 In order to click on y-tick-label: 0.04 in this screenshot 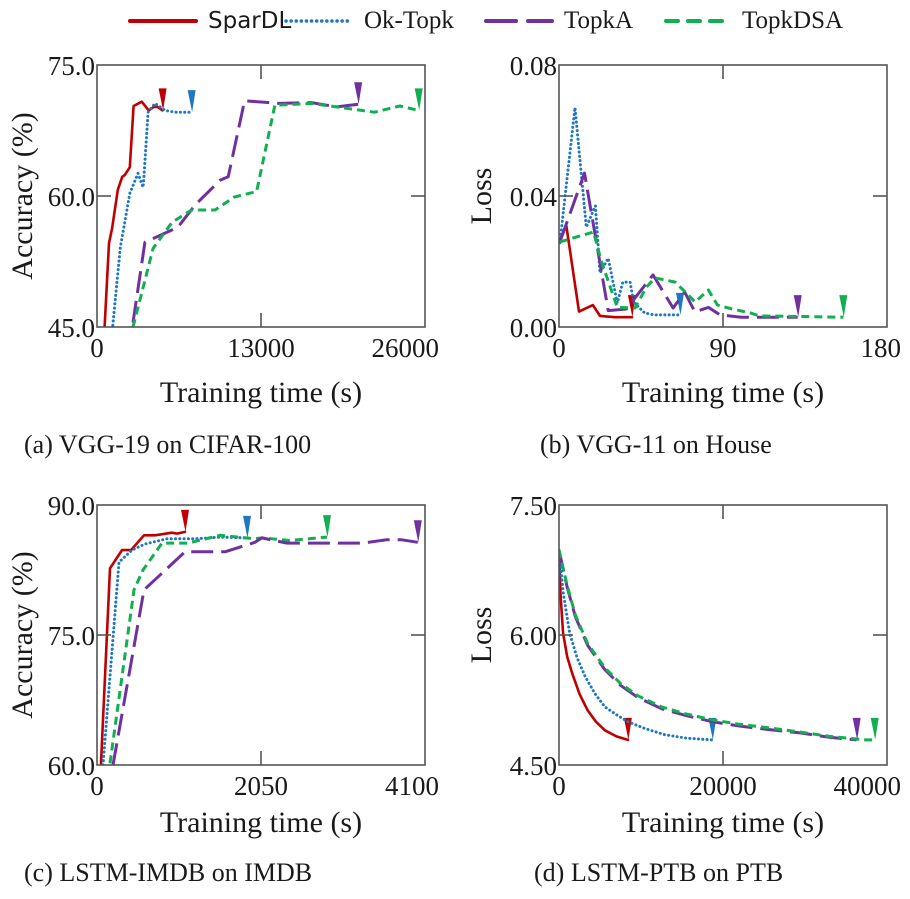, I will do `click(534, 197)`.